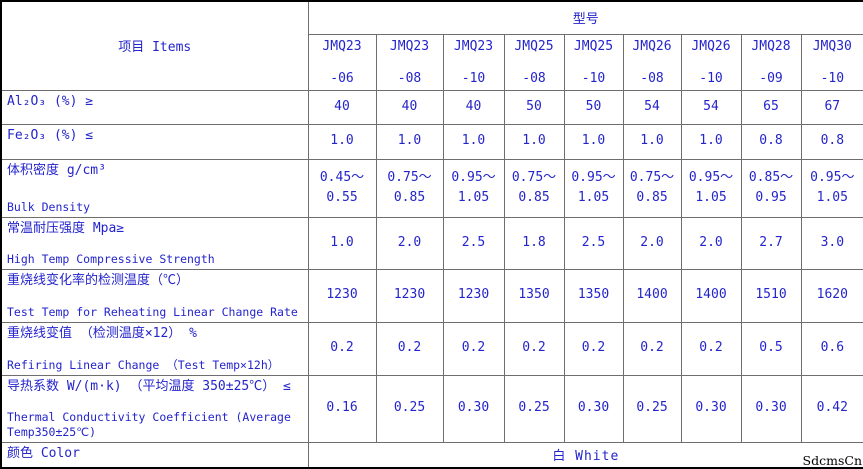  I want to click on model-series: JMQ28, so click(771, 46).